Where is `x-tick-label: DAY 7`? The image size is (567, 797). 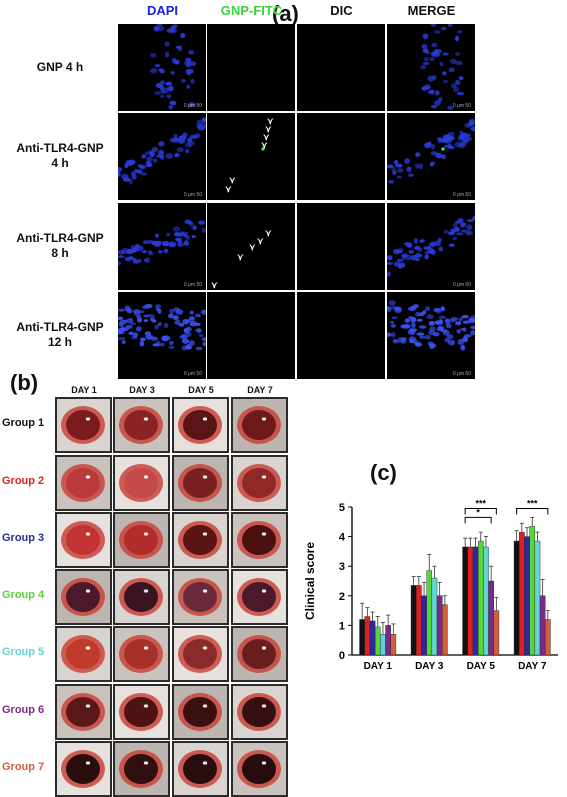 x-tick-label: DAY 7 is located at coordinates (532, 666).